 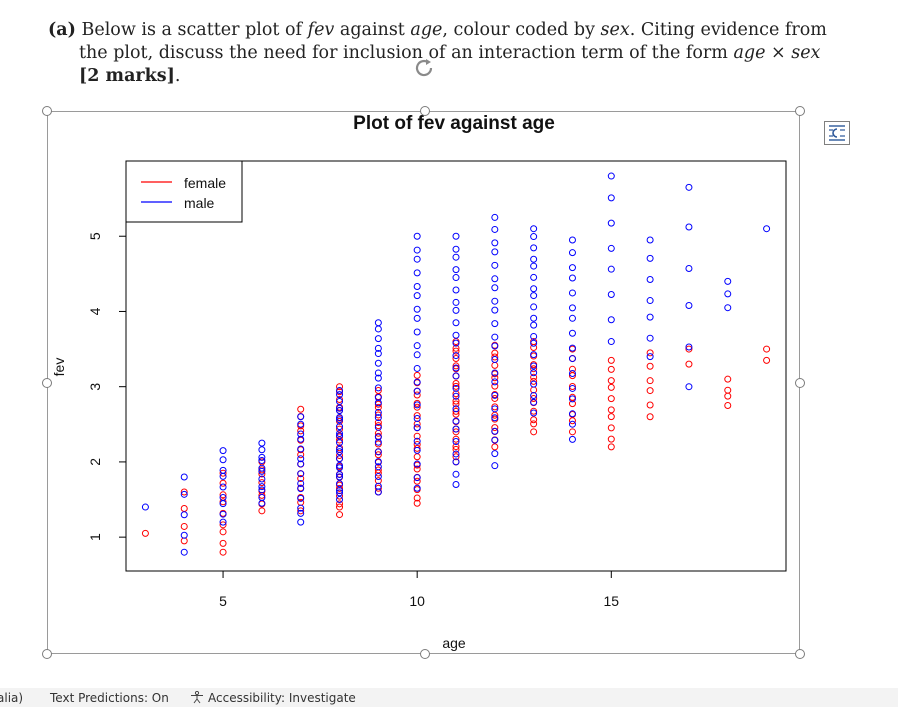 What do you see at coordinates (129, 76) in the screenshot?
I see `question-line-3: [2 marks].` at bounding box center [129, 76].